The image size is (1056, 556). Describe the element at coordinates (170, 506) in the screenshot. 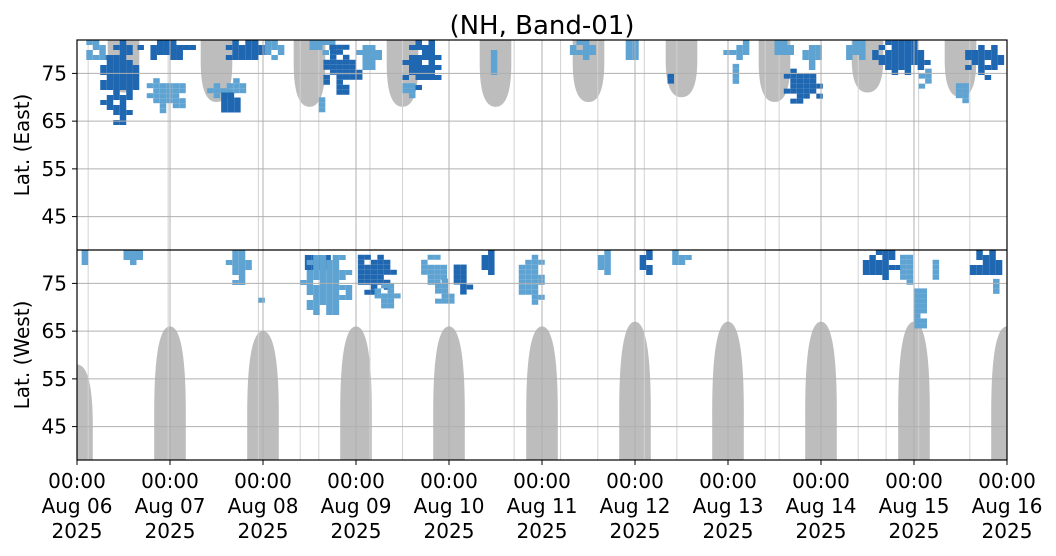

I see `x-tick-label: Aug 07` at that location.